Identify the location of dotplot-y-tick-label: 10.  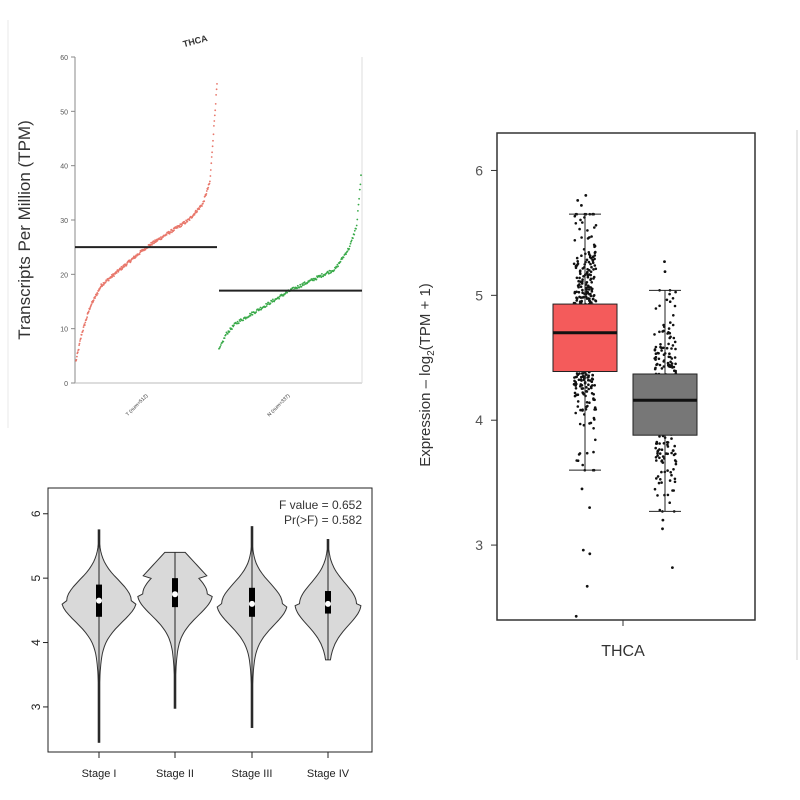
(64, 330).